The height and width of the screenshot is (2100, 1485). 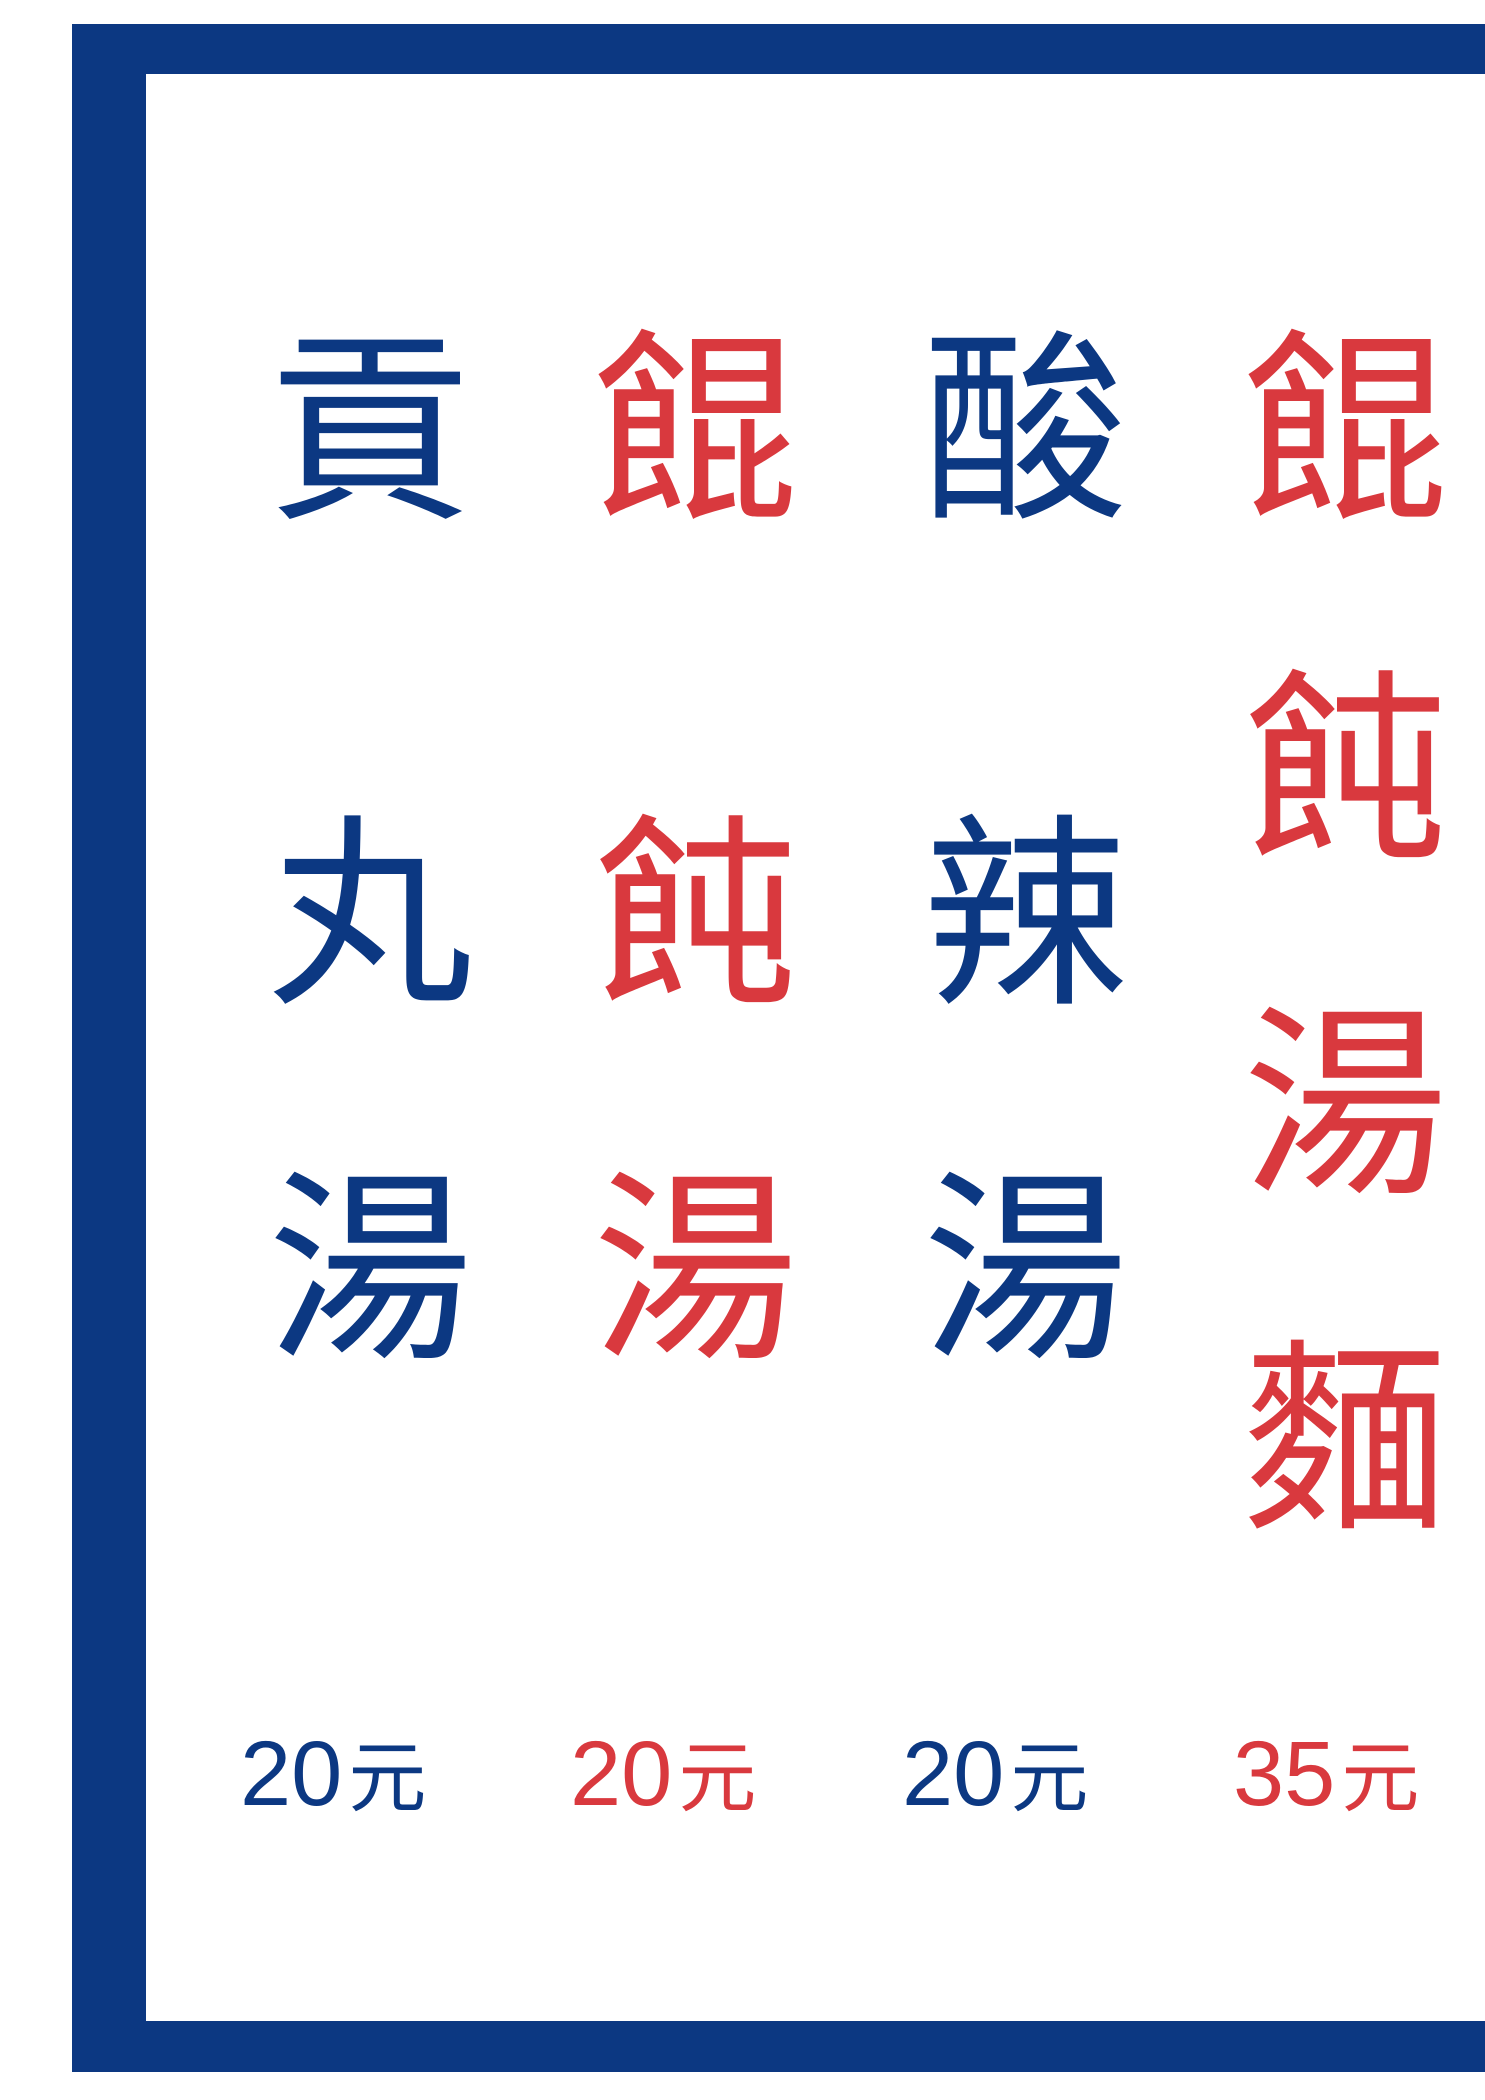 I want to click on menu-item-char: 酸, so click(x=1025, y=432).